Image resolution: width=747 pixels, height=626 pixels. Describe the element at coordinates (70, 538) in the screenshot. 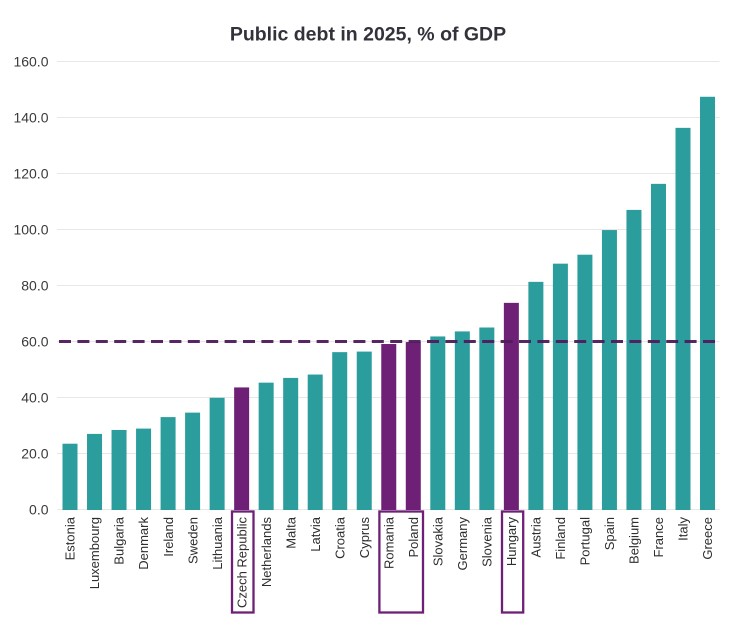

I see `svg-text: Estonia` at that location.